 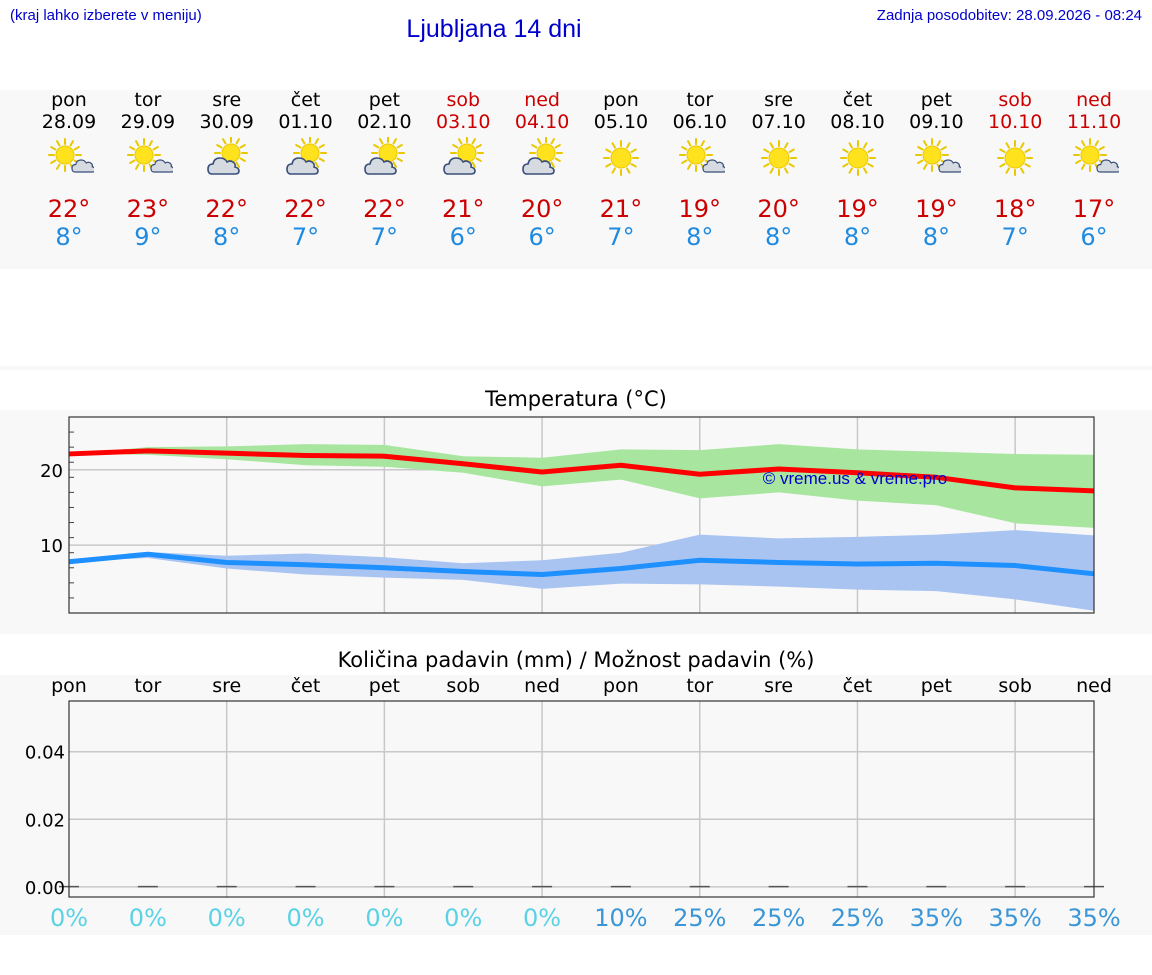 What do you see at coordinates (69, 122) in the screenshot?
I see `day-date: 28.09` at bounding box center [69, 122].